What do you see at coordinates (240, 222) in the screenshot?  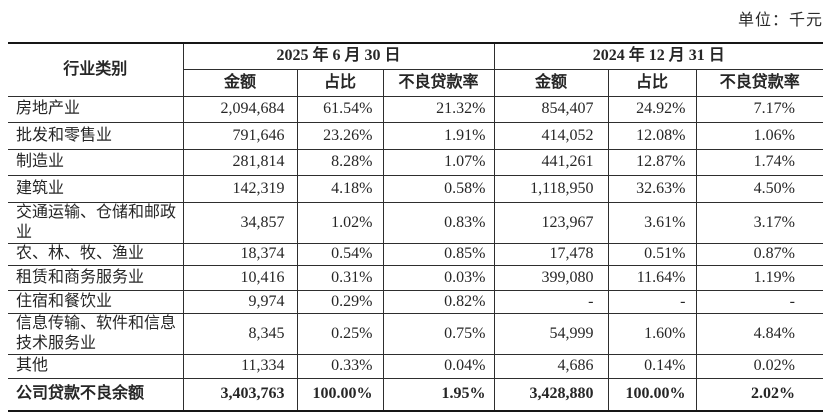 I see `amount-2025-cell: 34,857` at bounding box center [240, 222].